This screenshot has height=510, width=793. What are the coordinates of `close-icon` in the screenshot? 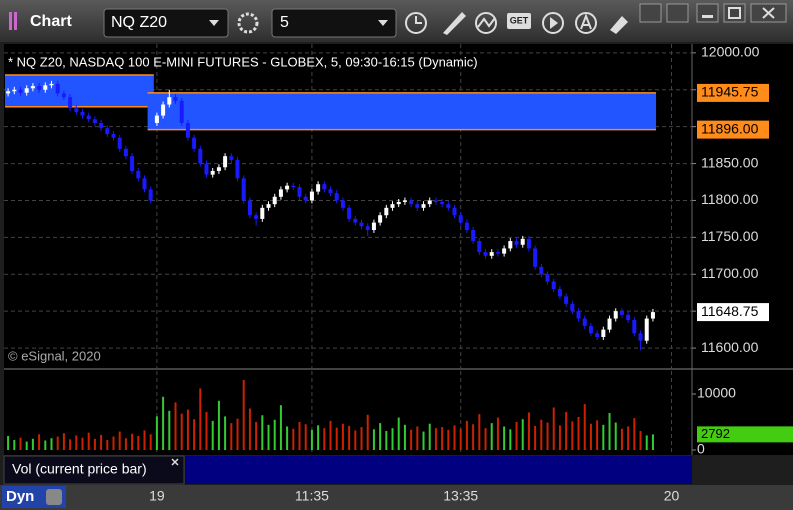 It's located at (768, 13).